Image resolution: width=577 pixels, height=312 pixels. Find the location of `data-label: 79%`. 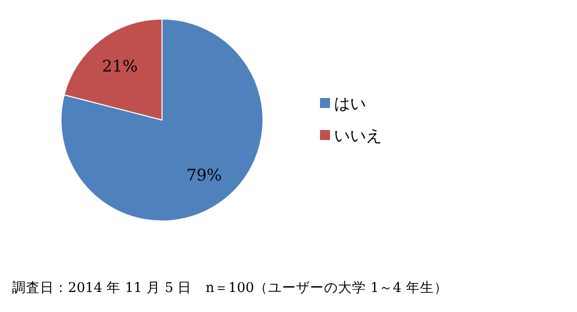

data-label: 79% is located at coordinates (204, 174).